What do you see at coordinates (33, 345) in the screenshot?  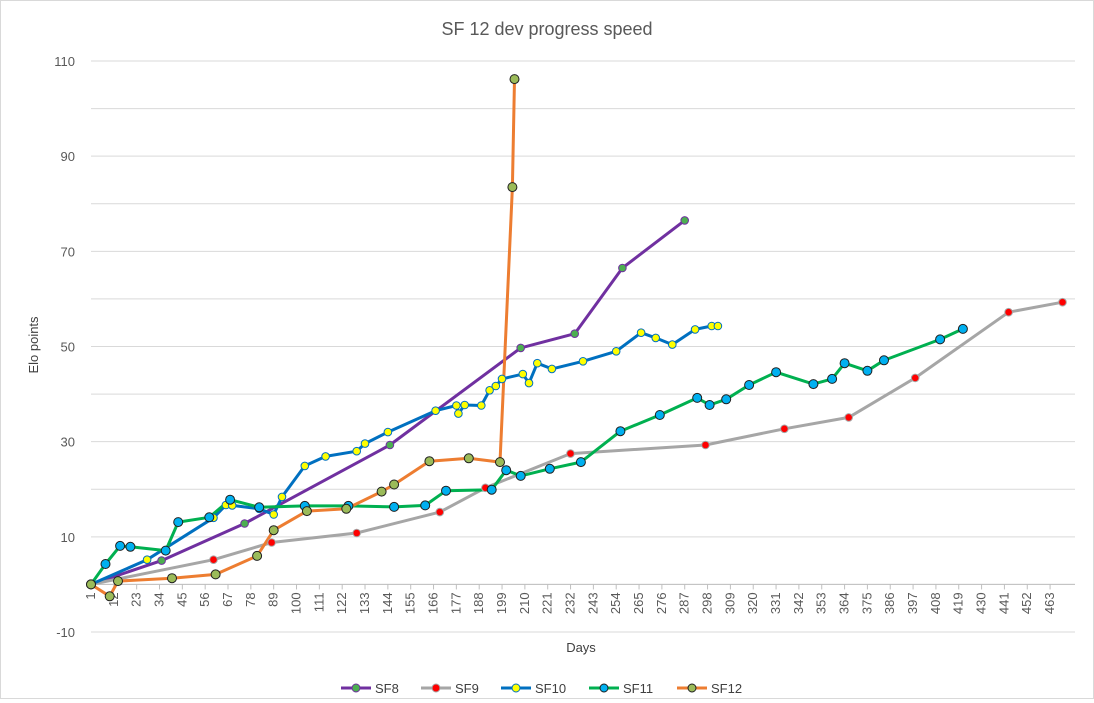 I see `y-axis-title: Elo points` at bounding box center [33, 345].